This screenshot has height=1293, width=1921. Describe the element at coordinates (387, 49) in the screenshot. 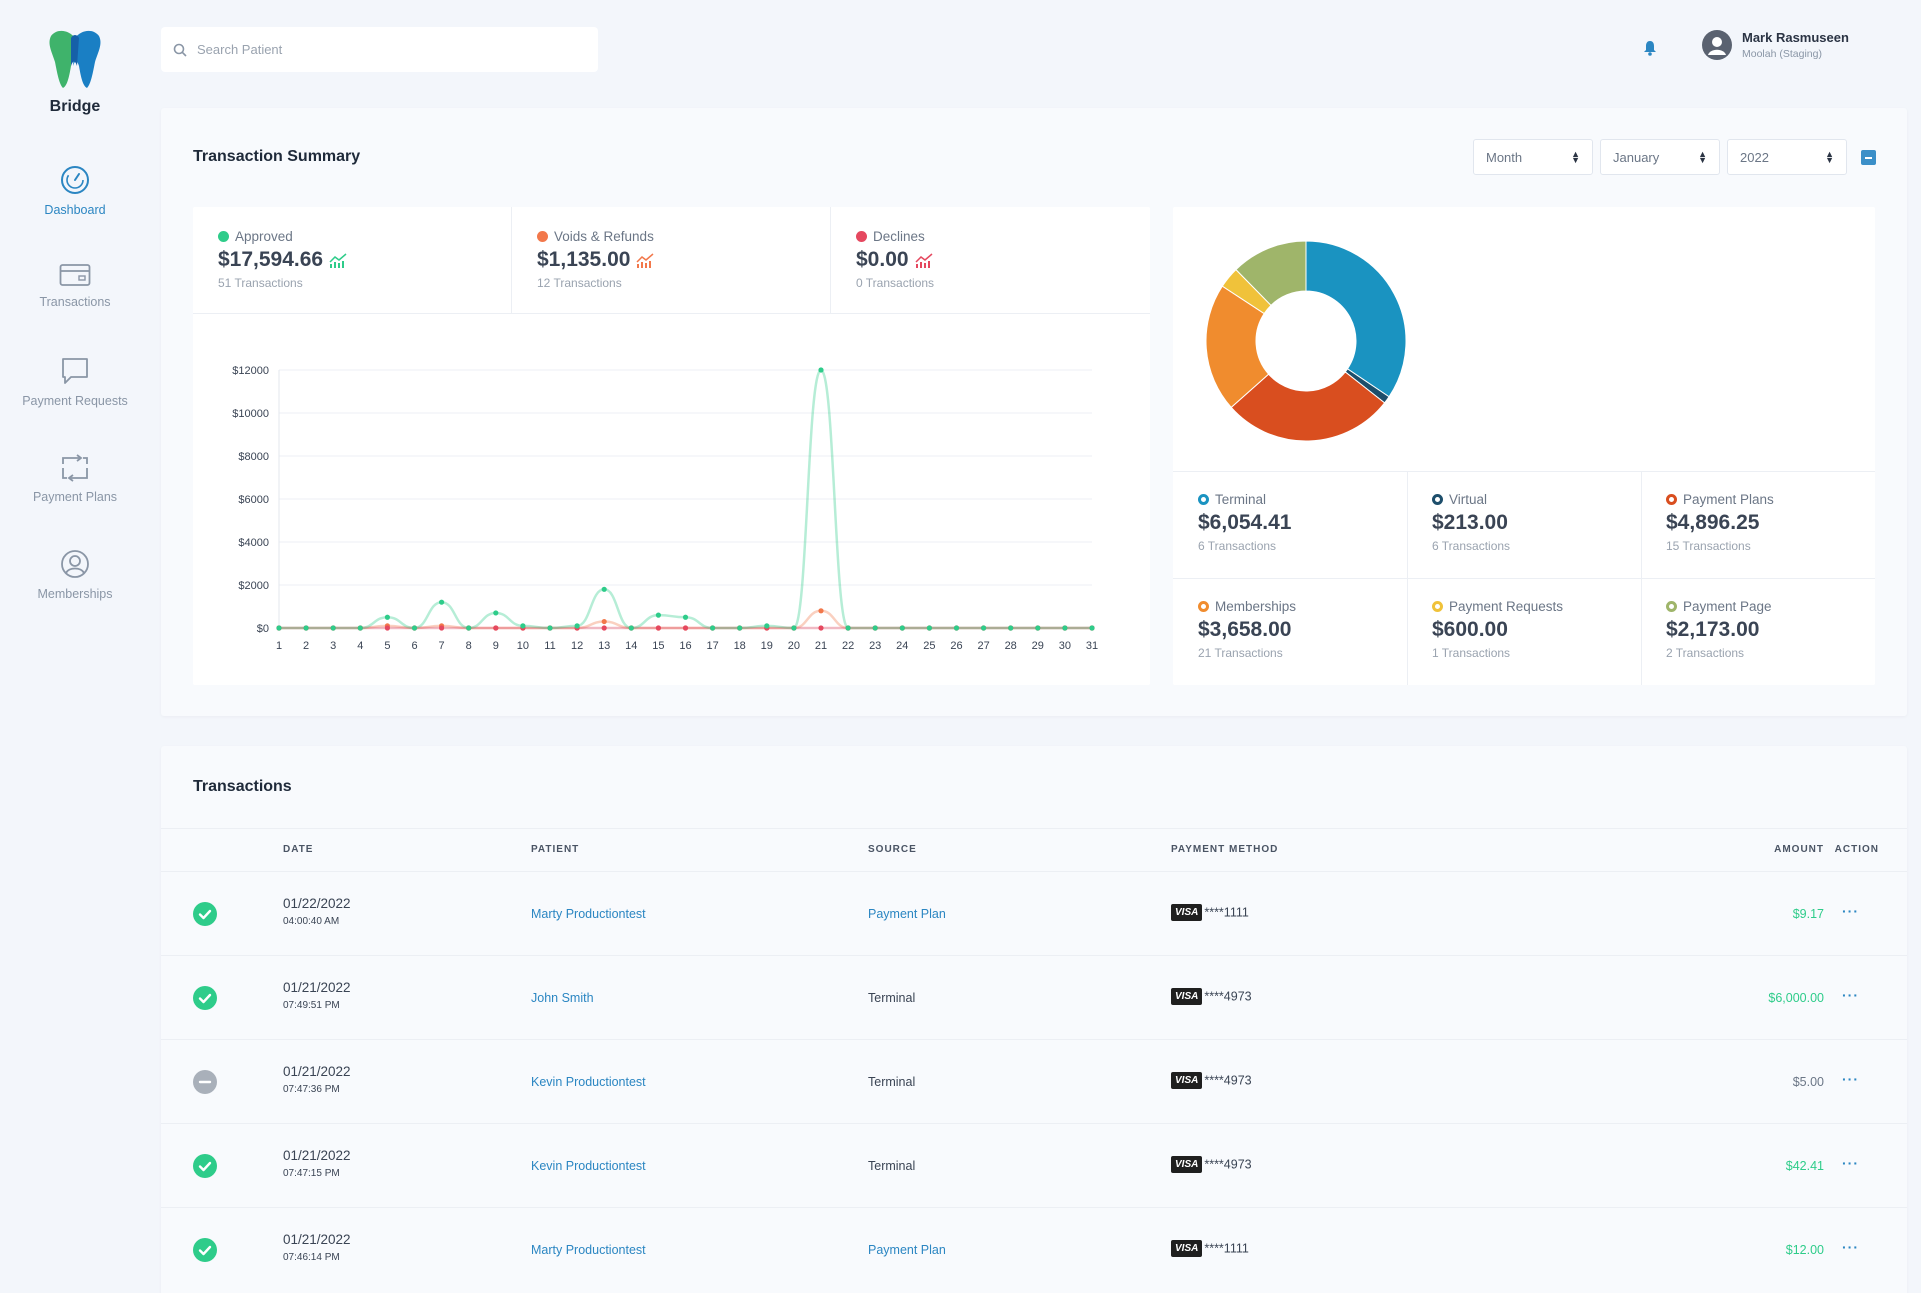

I see `search-input` at that location.